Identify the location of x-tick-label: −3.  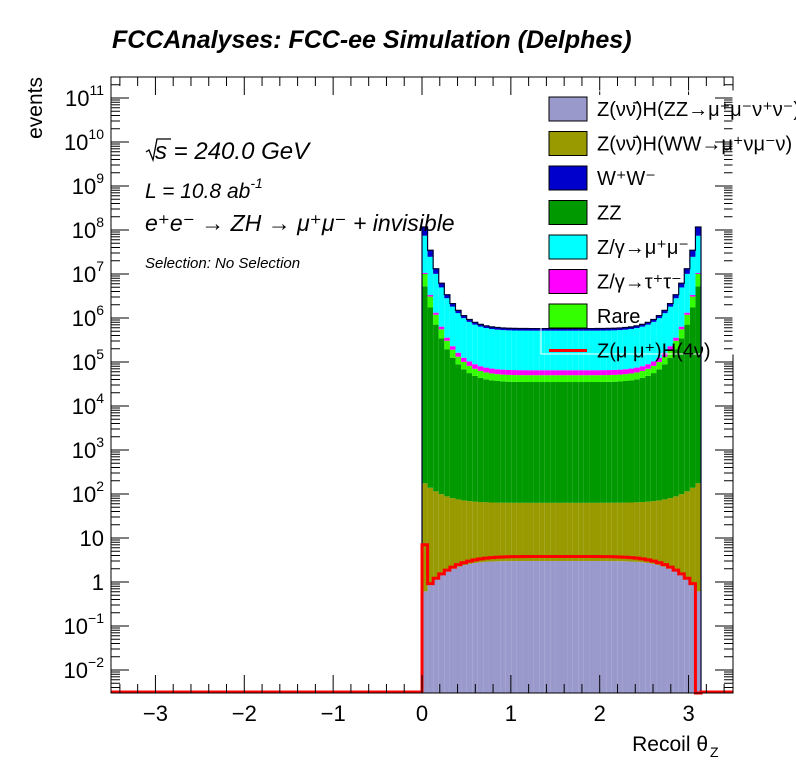
(155, 713).